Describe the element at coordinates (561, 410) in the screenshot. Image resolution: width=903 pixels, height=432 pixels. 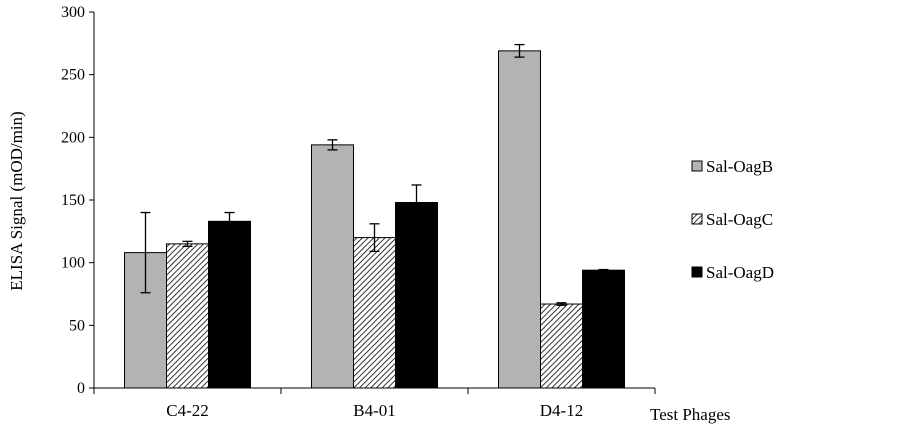
I see `x-tick-label: D4-12` at that location.